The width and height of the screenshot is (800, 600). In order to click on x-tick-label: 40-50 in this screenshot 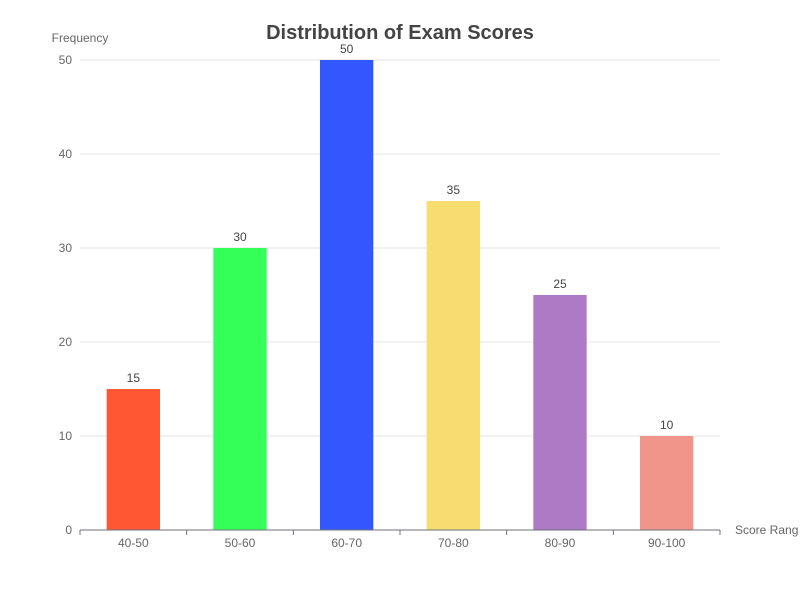, I will do `click(133, 543)`.